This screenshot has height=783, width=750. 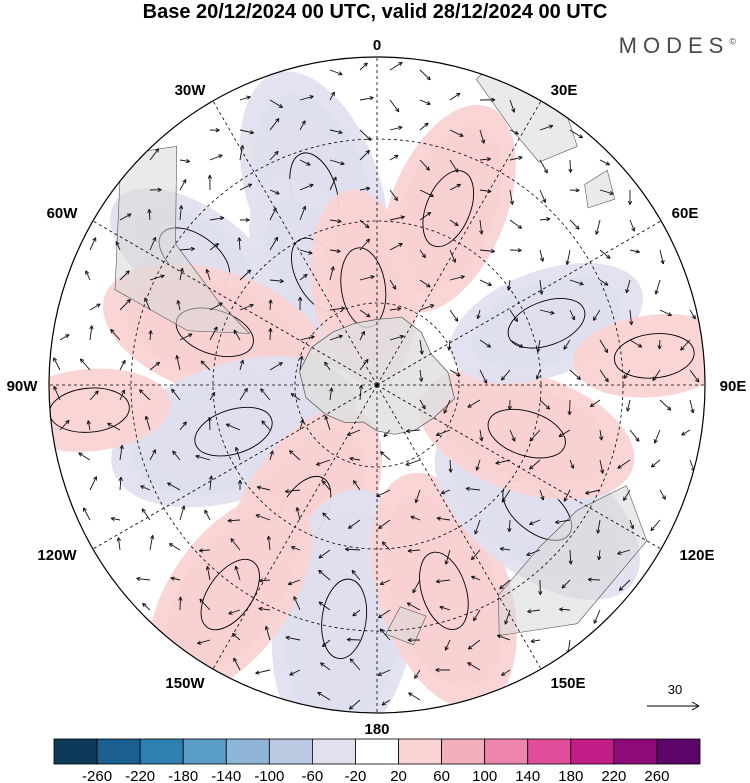 I want to click on longitude-label: 120E, so click(x=696, y=555).